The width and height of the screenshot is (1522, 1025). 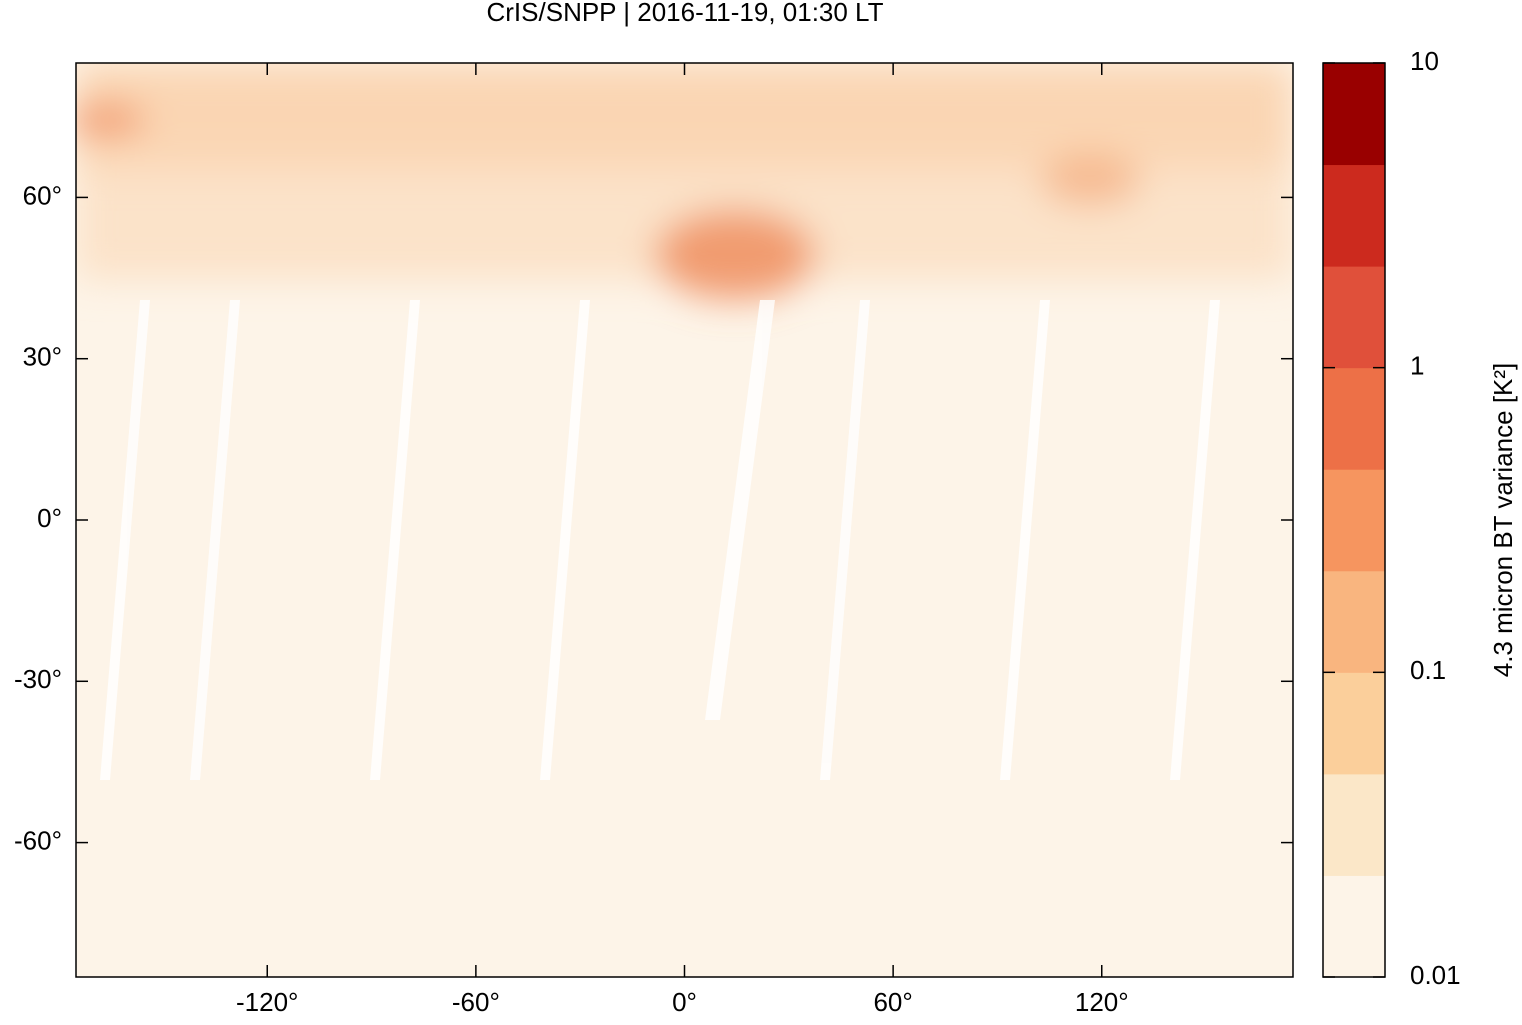 I want to click on y-tick-label: 0°, so click(x=49, y=518).